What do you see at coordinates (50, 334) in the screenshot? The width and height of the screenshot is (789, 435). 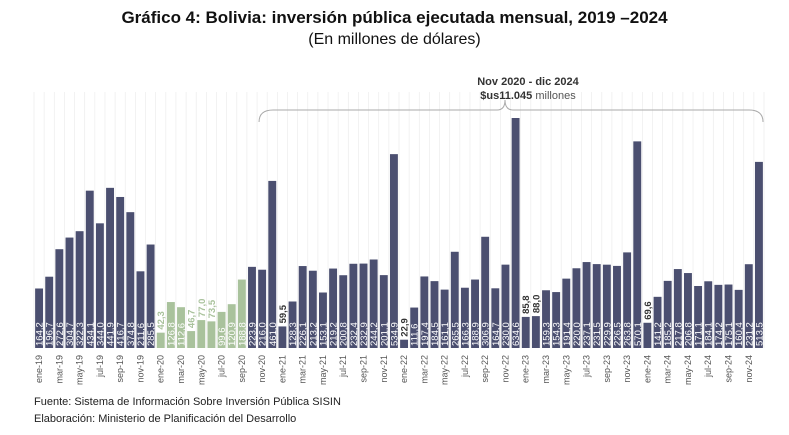 I see `data-label: 196,7` at bounding box center [50, 334].